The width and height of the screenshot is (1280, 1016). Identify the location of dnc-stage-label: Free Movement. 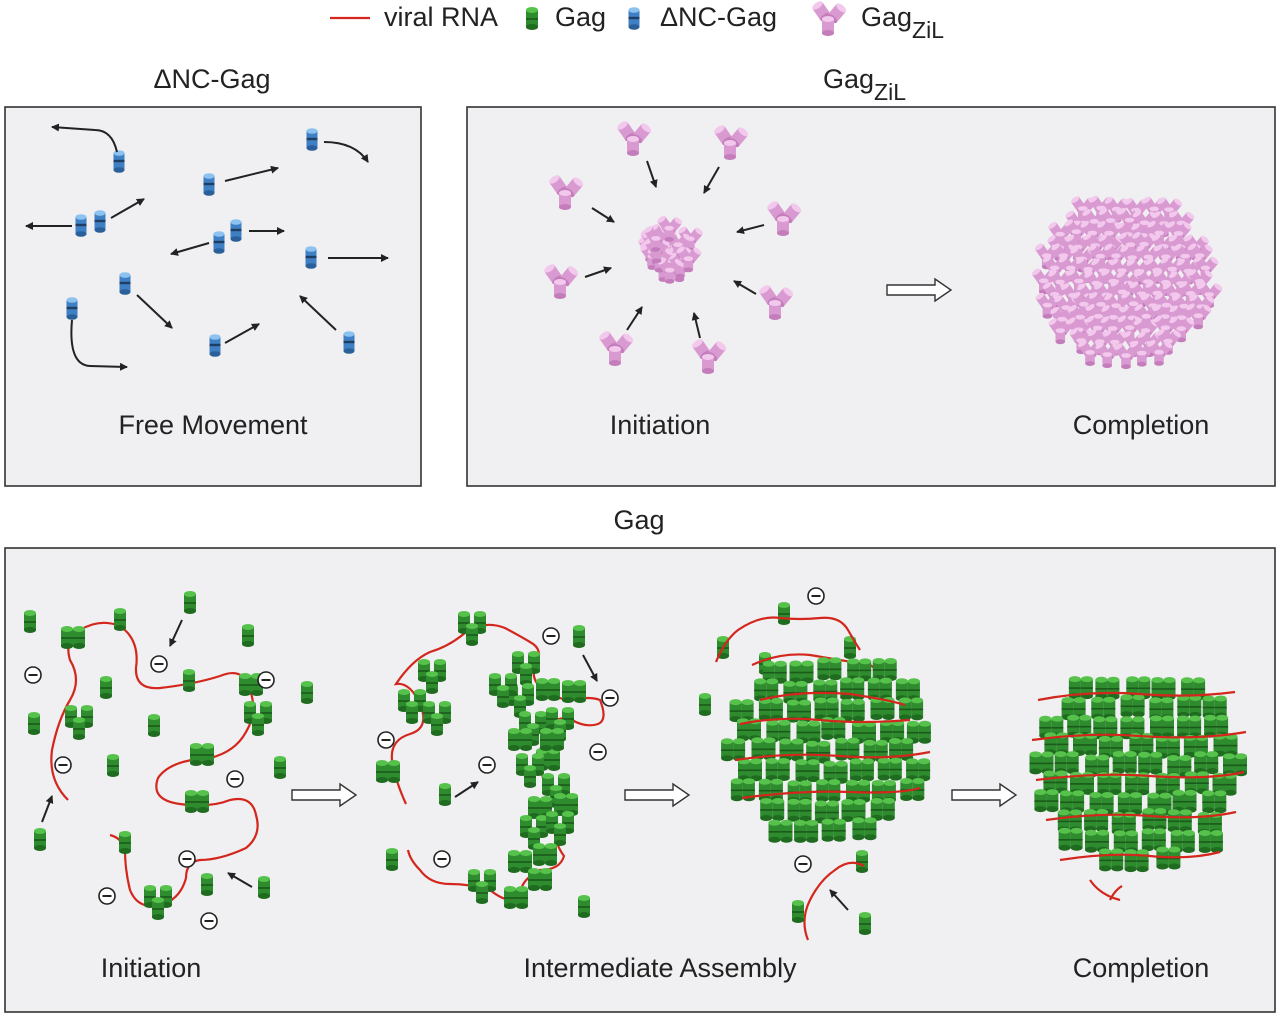
(213, 425).